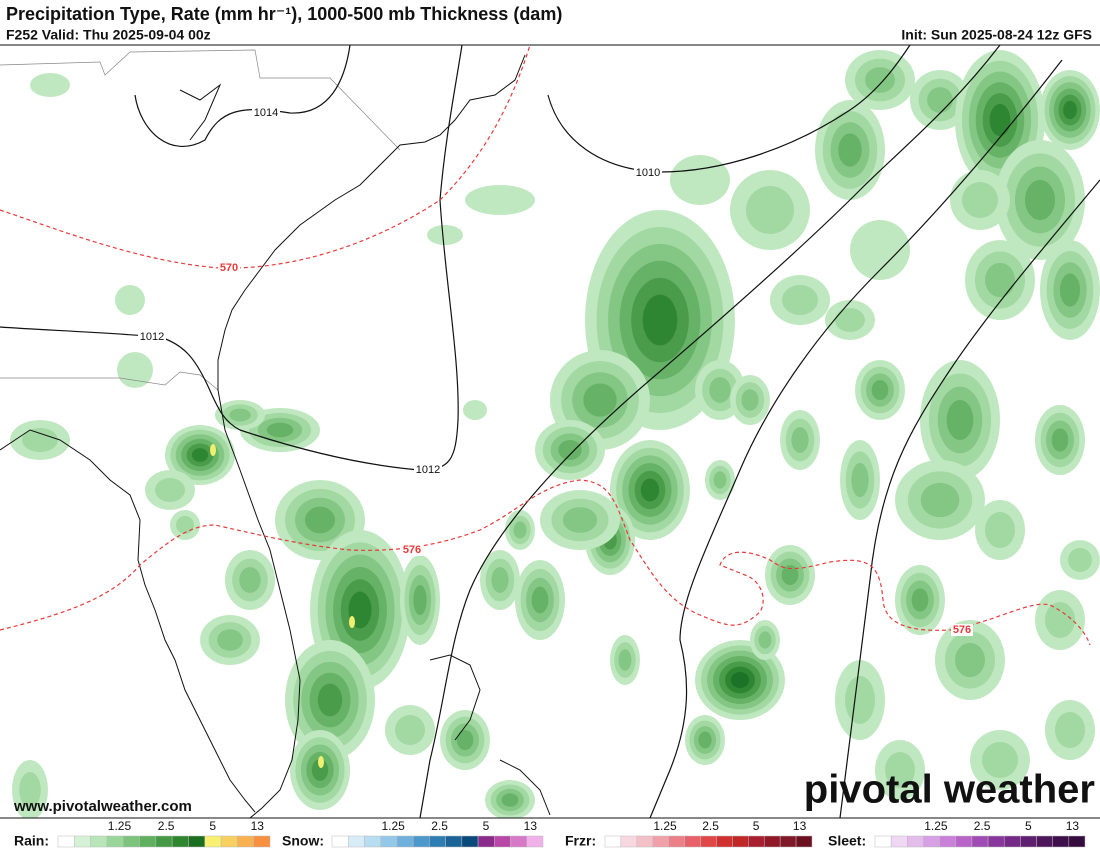  I want to click on header-bg, so click(550, 22).